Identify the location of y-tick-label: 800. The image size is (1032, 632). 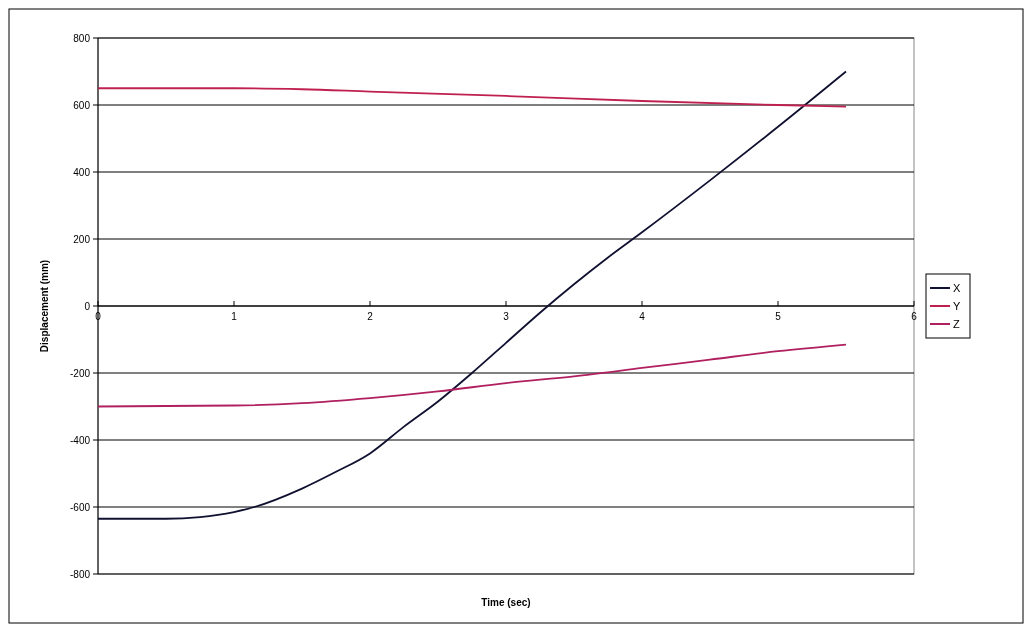
(82, 38).